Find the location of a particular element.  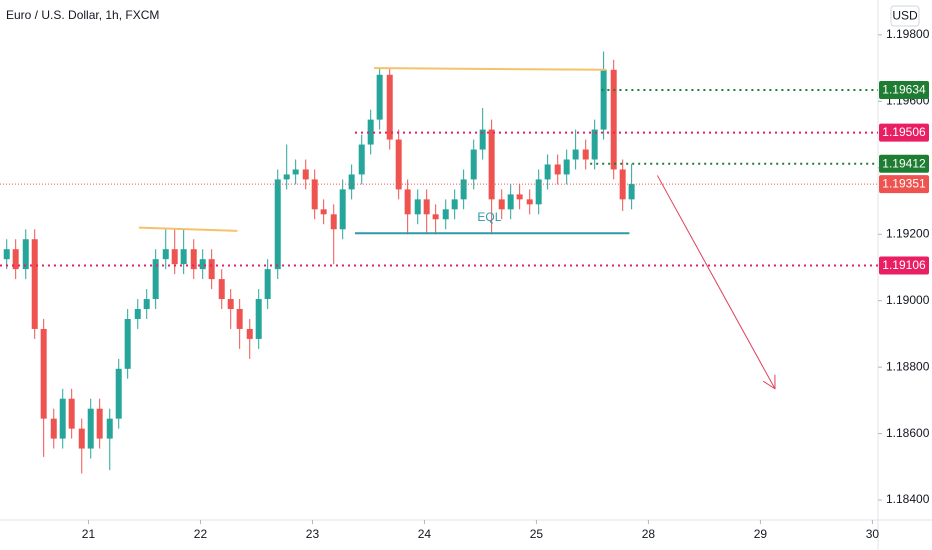

x-tick-label: 30 is located at coordinates (873, 534).